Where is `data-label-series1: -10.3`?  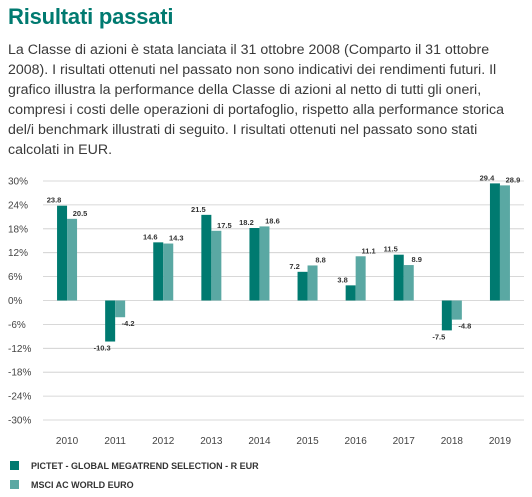
data-label-series1: -10.3 is located at coordinates (102, 348).